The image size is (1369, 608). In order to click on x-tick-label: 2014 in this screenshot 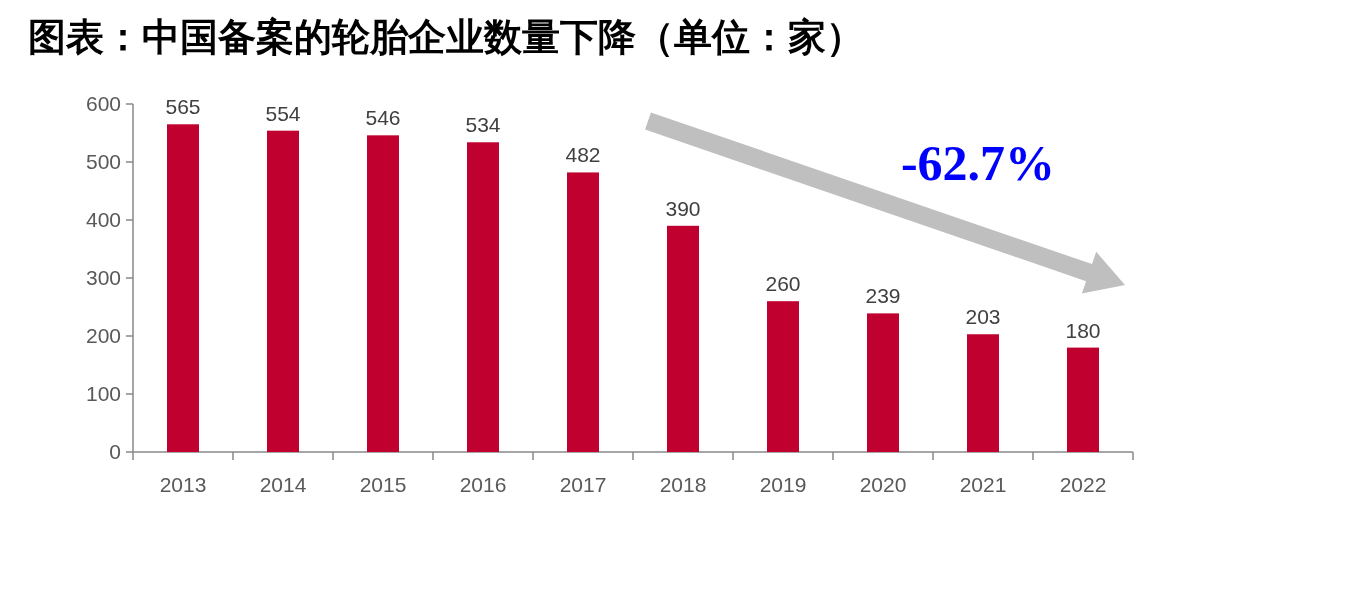, I will do `click(283, 484)`.